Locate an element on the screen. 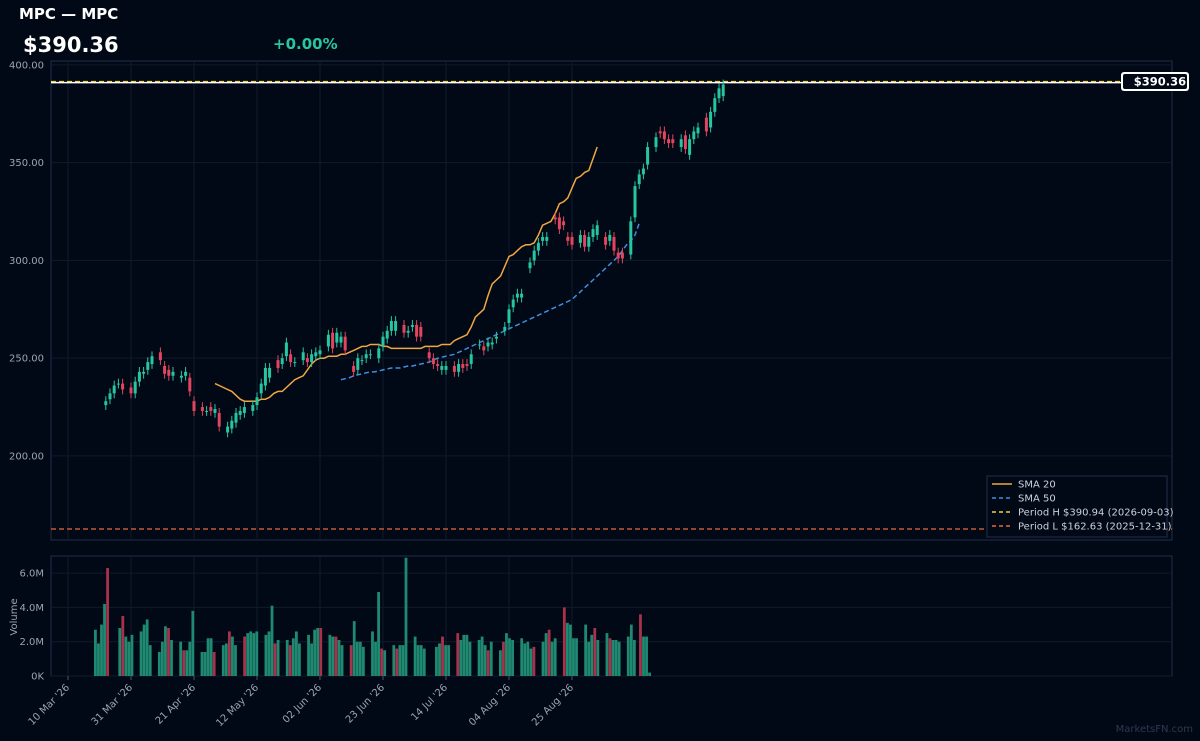 Image resolution: width=1200 pixels, height=741 pixels. sma50-line is located at coordinates (490, 302).